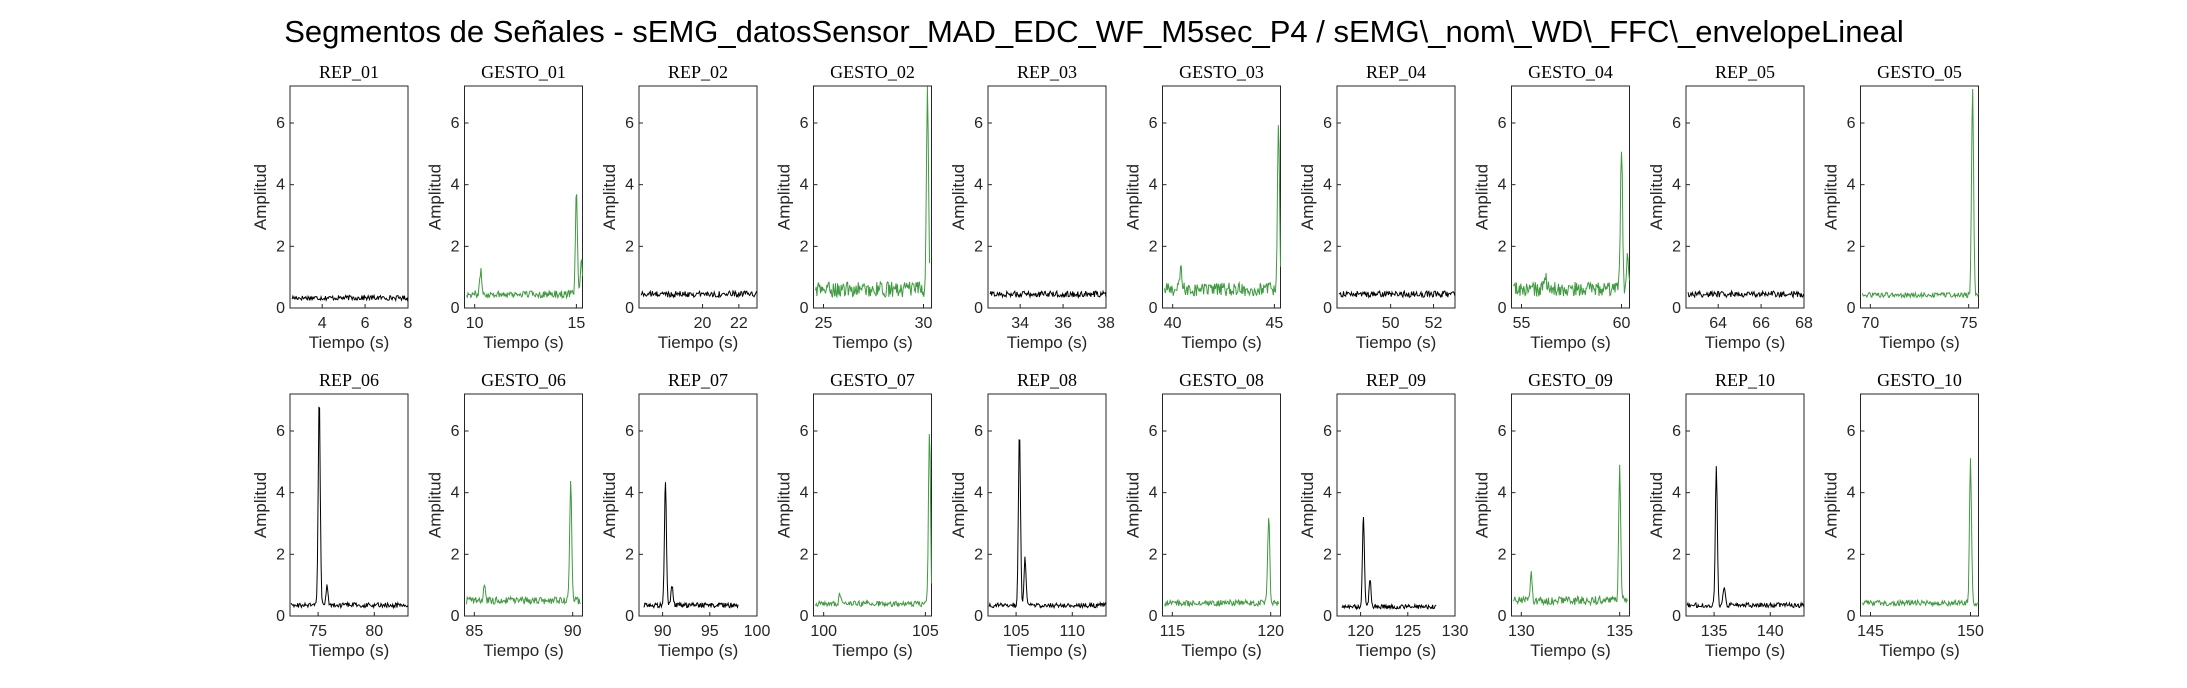  Describe the element at coordinates (1221, 380) in the screenshot. I see `subplot-title: GESTO_08` at that location.